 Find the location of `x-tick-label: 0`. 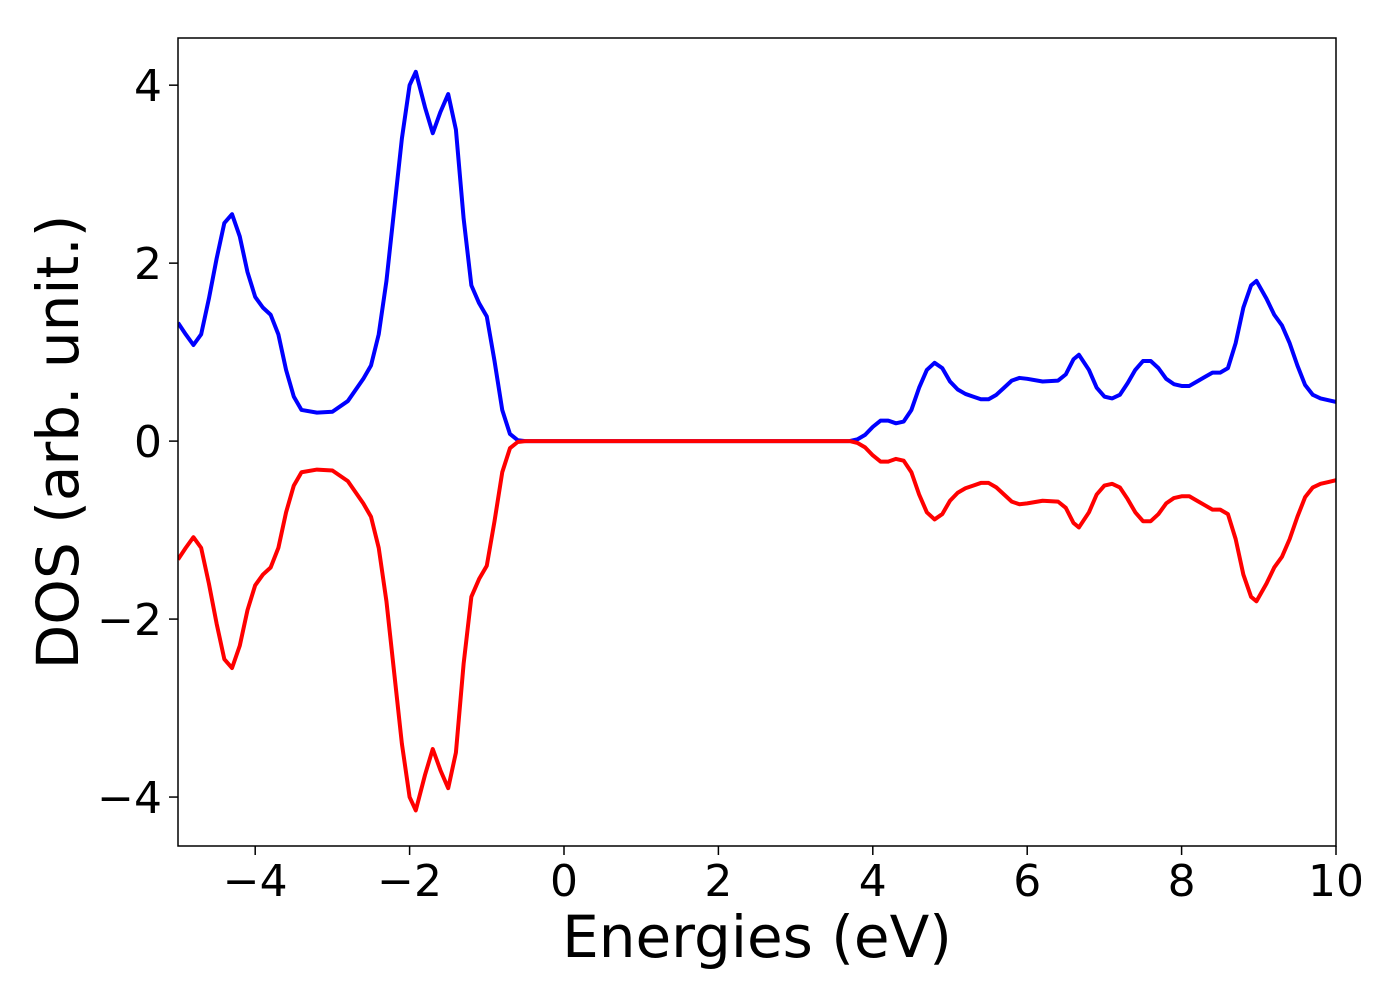

x-tick-label: 0 is located at coordinates (564, 881).